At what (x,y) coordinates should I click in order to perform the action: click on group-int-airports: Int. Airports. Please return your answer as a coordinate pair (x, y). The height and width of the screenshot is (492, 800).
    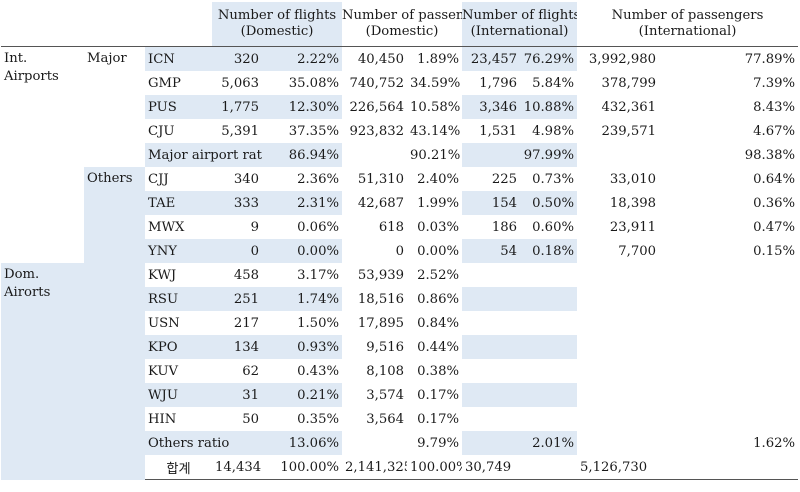
    Looking at the image, I should click on (31, 67).